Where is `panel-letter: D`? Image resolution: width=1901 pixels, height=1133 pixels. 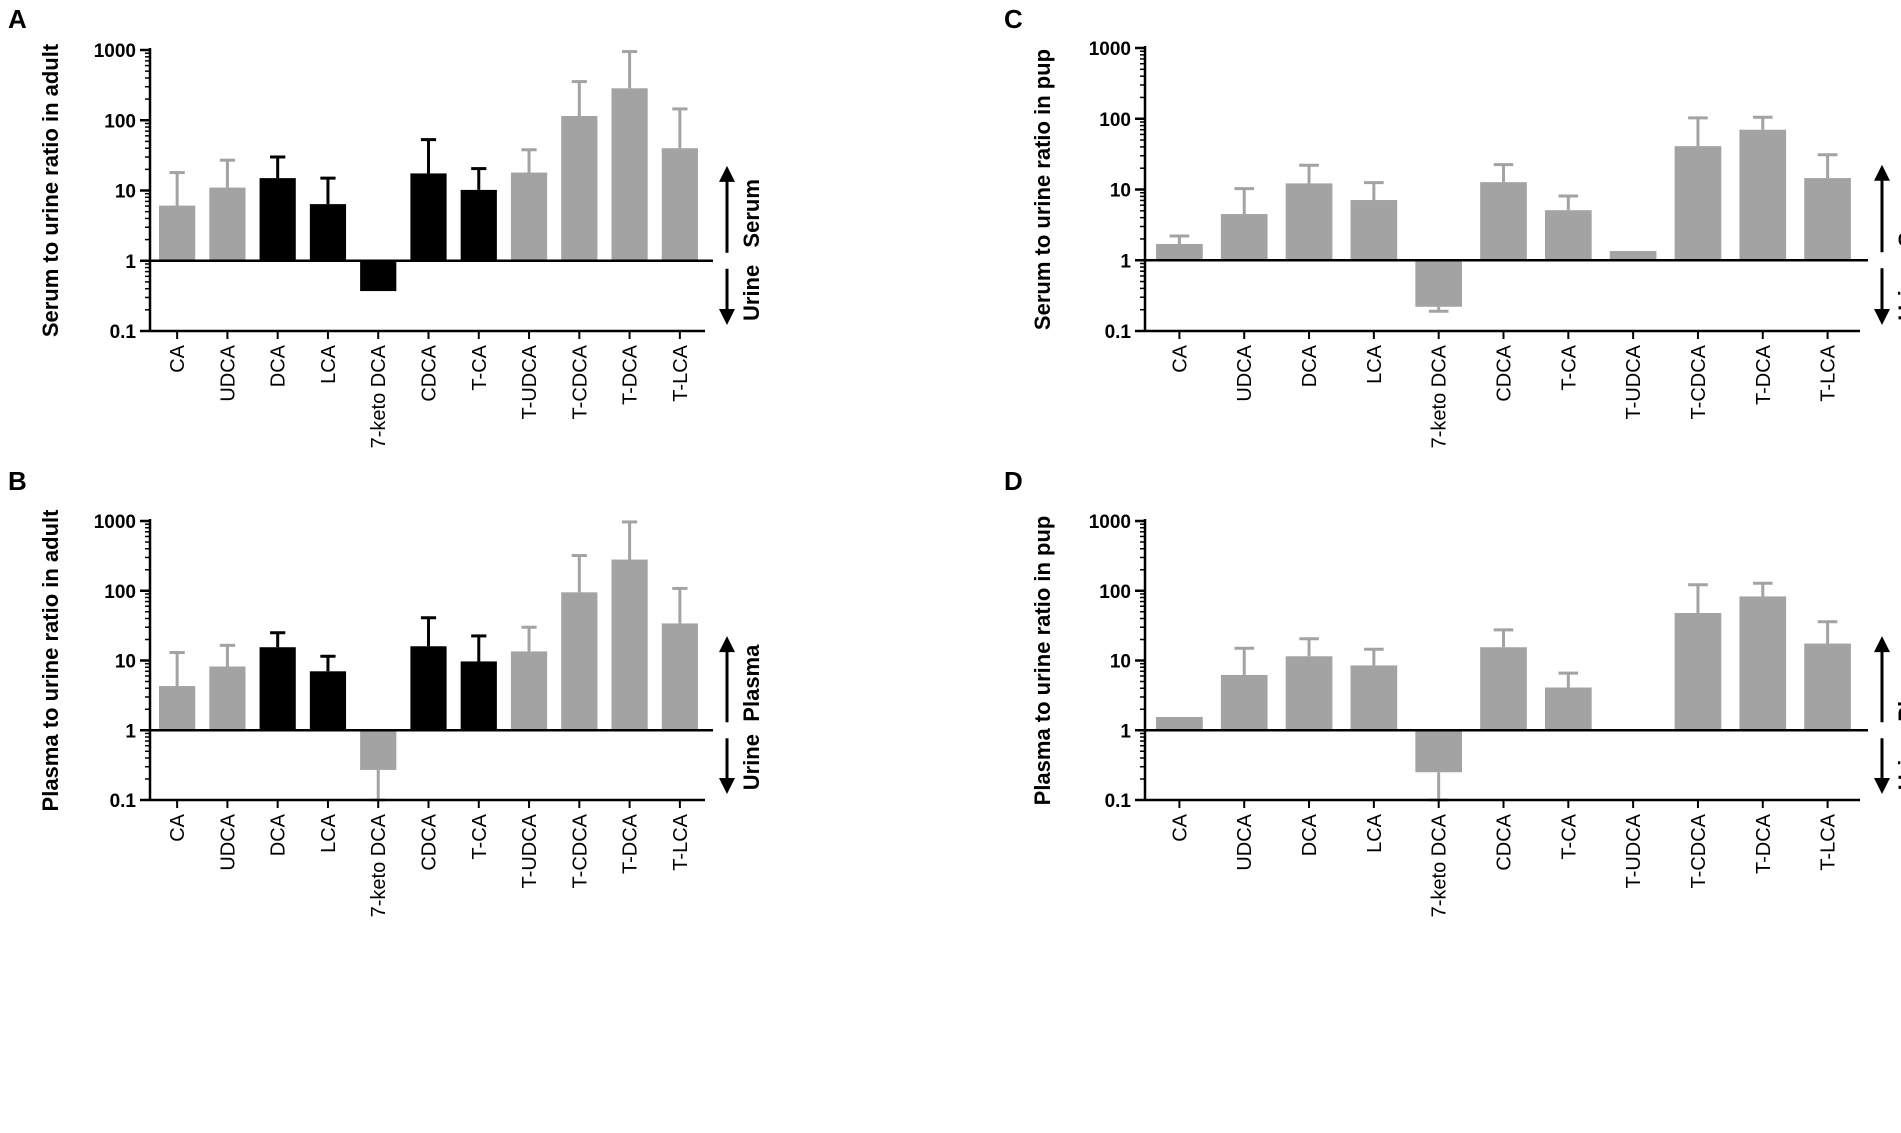 panel-letter: D is located at coordinates (1013, 481).